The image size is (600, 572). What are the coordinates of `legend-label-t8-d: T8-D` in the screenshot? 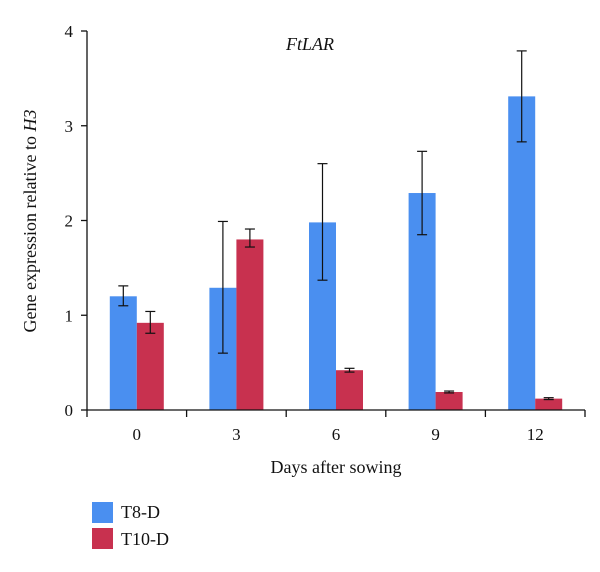 It's located at (140, 512).